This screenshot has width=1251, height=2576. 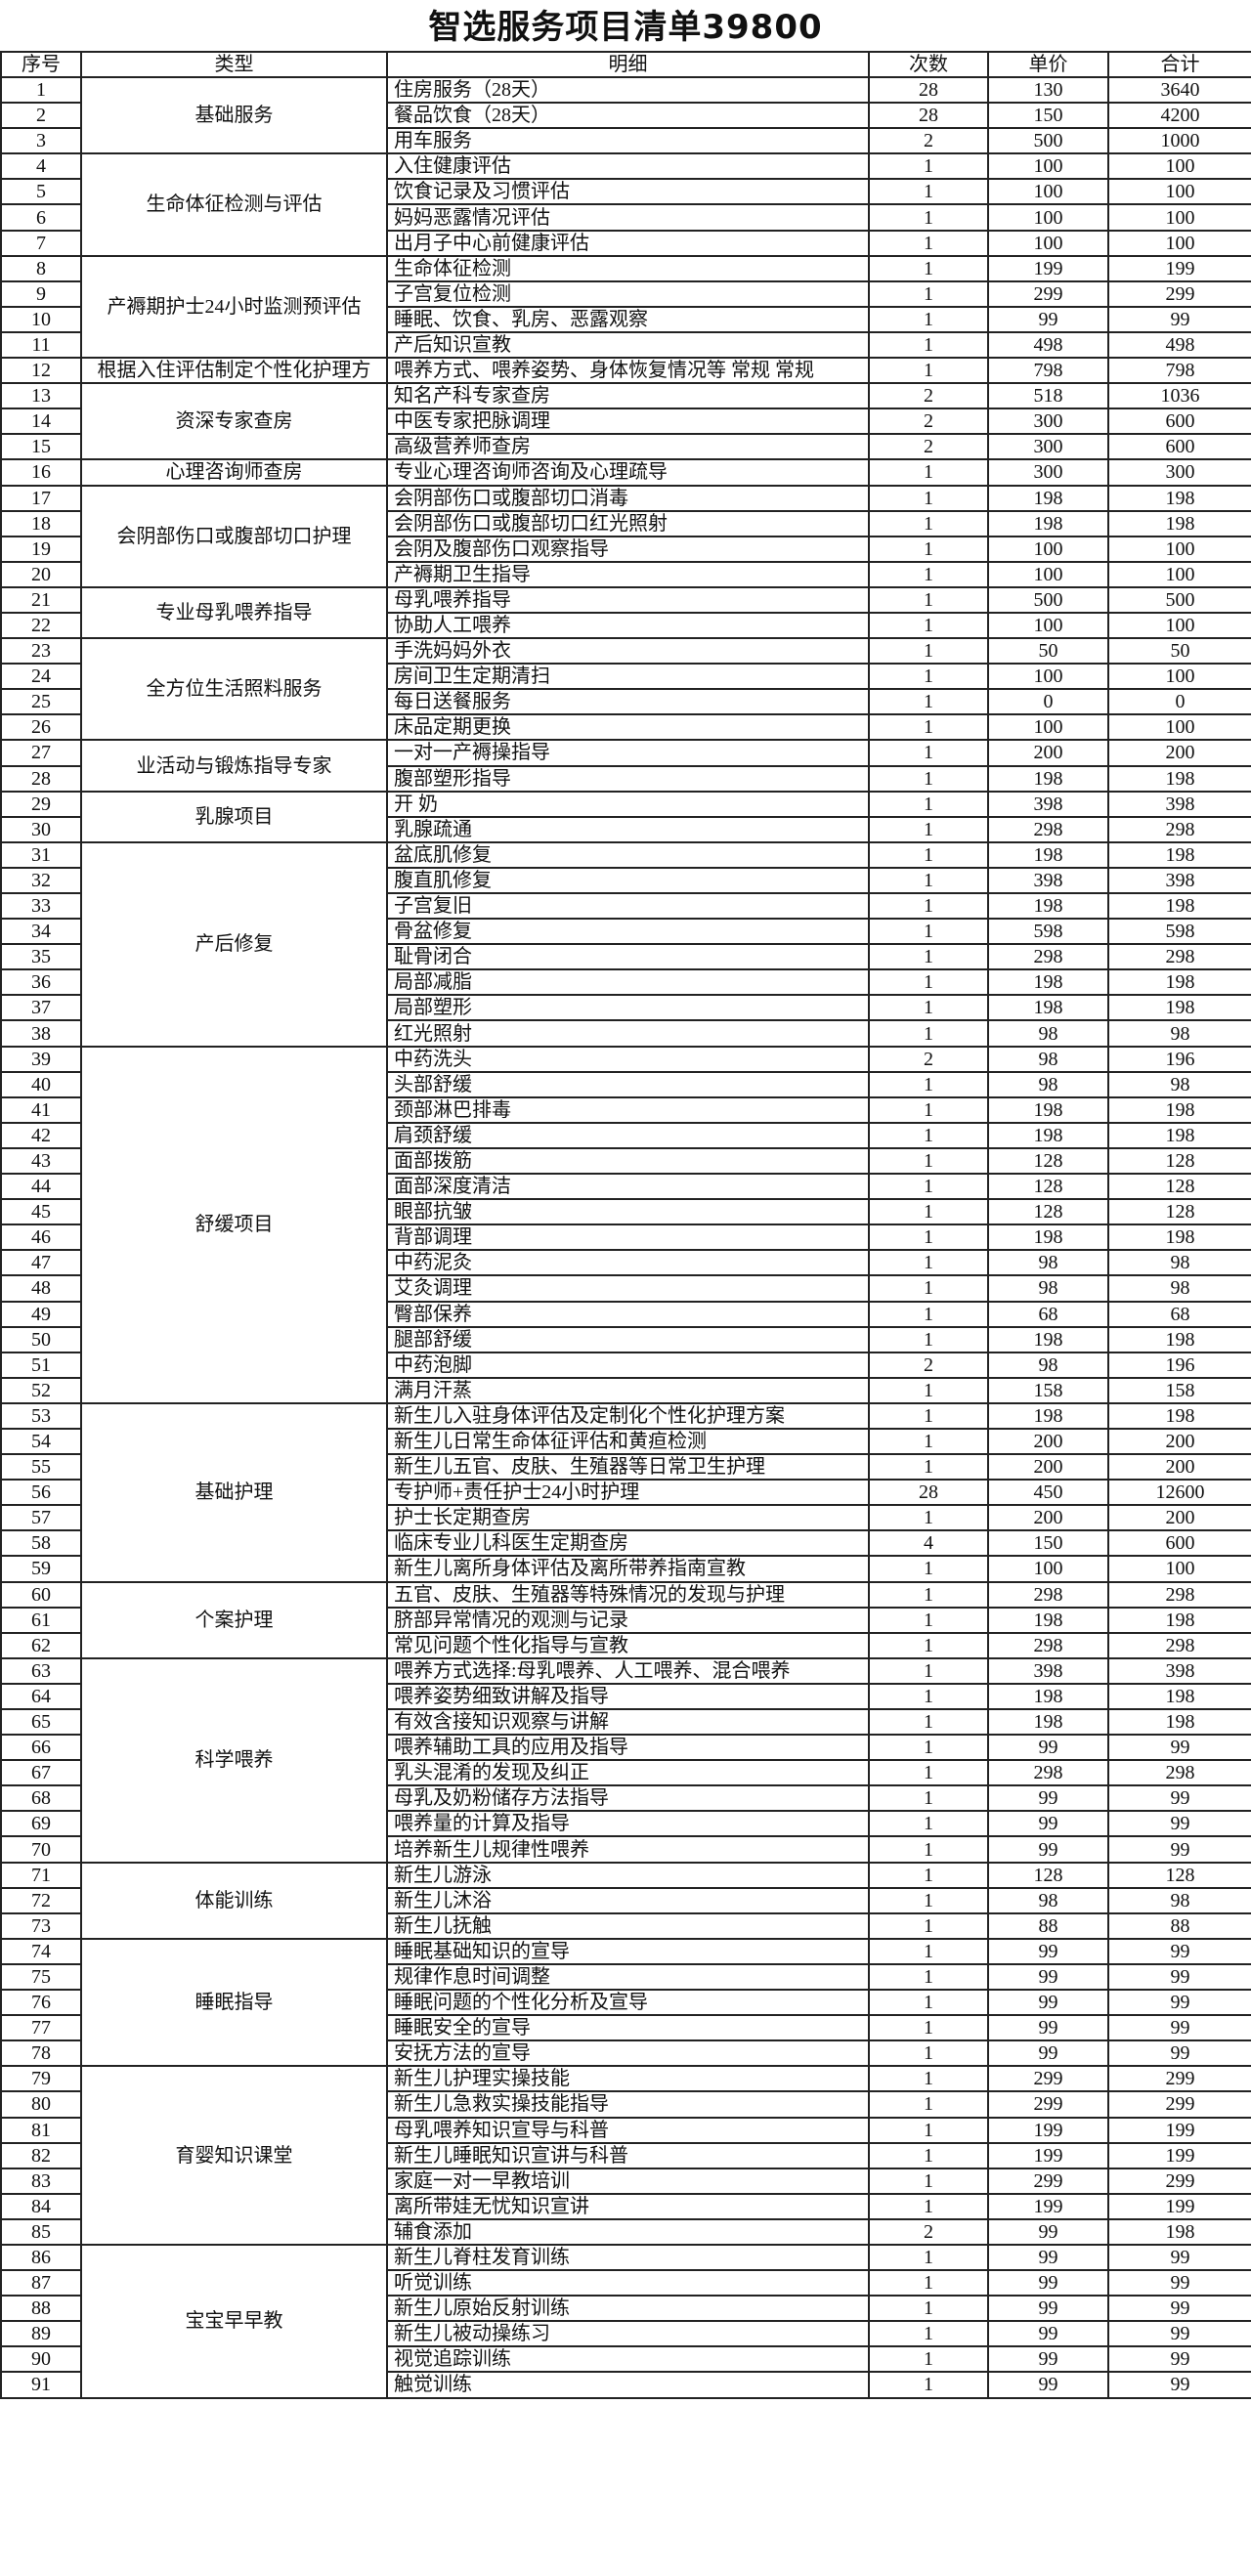 I want to click on table-row: 60 个案护理 五官、皮肤、生殖器等特殊情况的发现与护理 1 298 298, so click(x=625, y=1620).